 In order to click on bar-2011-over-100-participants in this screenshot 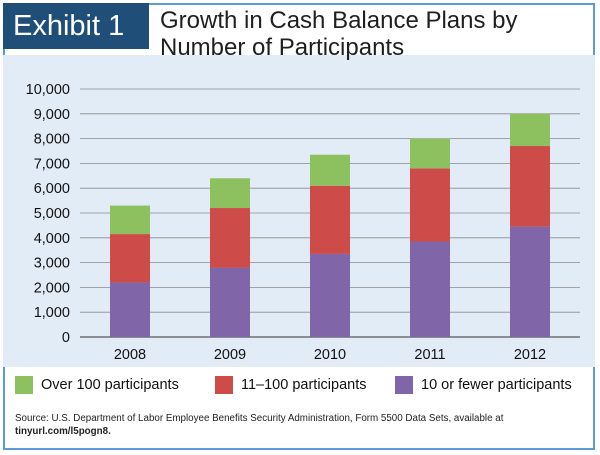, I will do `click(430, 153)`.